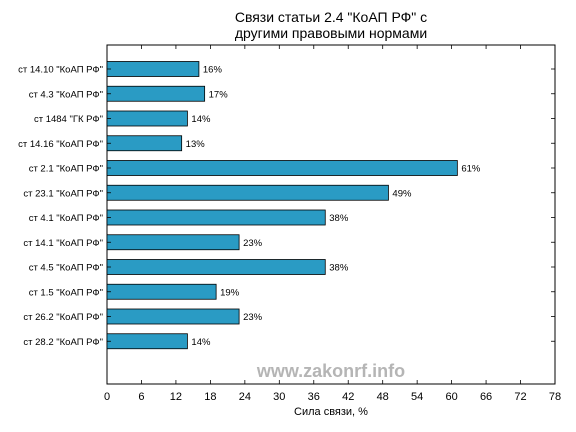  Describe the element at coordinates (219, 94) in the screenshot. I see `bar-value-label: 17%` at that location.